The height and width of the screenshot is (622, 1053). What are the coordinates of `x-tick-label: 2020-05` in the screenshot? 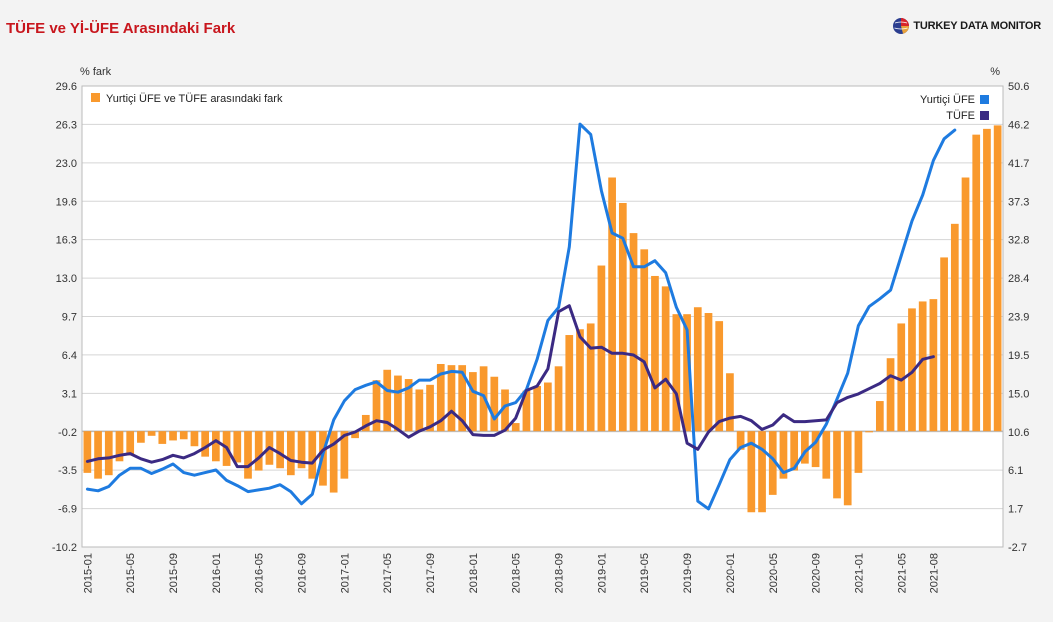 It's located at (774, 573).